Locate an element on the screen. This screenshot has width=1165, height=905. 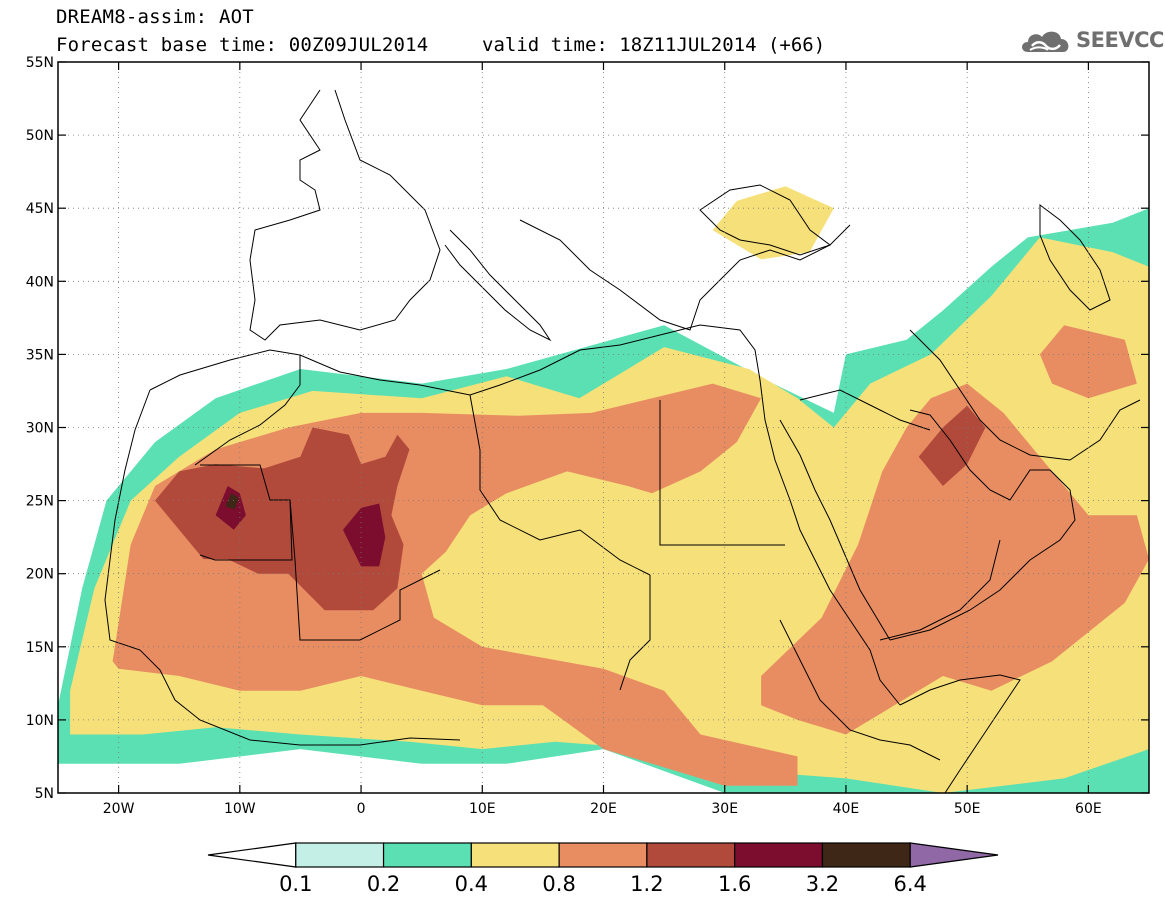
logo-text: SEEVCCC is located at coordinates (1120, 40).